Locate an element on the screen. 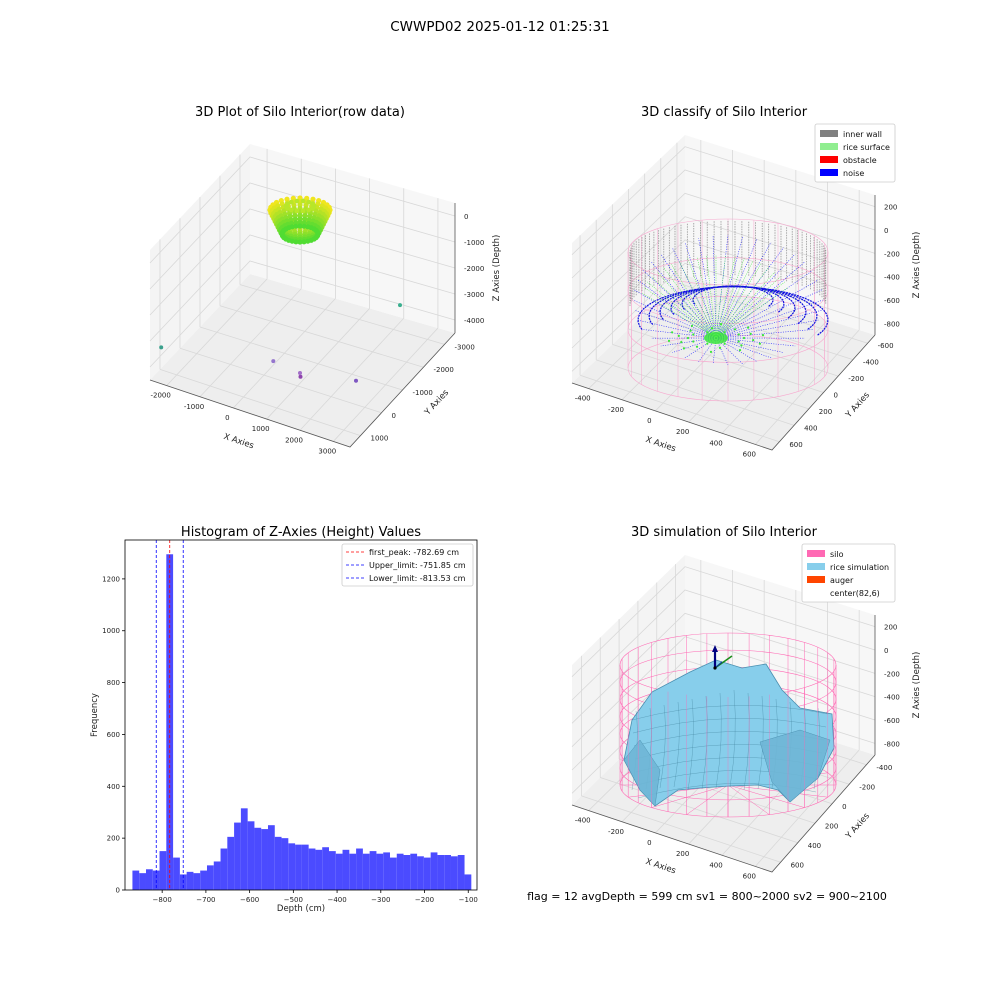 The image size is (1000, 1000). raw-x-tick-label: 2000 is located at coordinates (294, 440).